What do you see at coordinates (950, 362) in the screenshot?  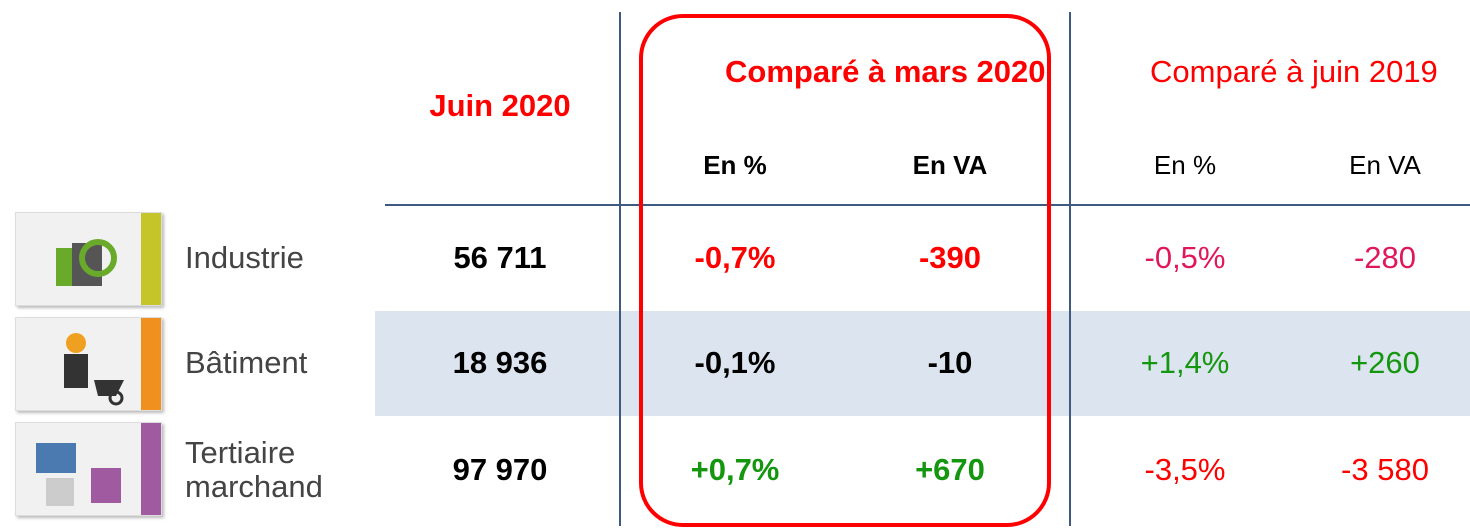 I see `cell: -10` at bounding box center [950, 362].